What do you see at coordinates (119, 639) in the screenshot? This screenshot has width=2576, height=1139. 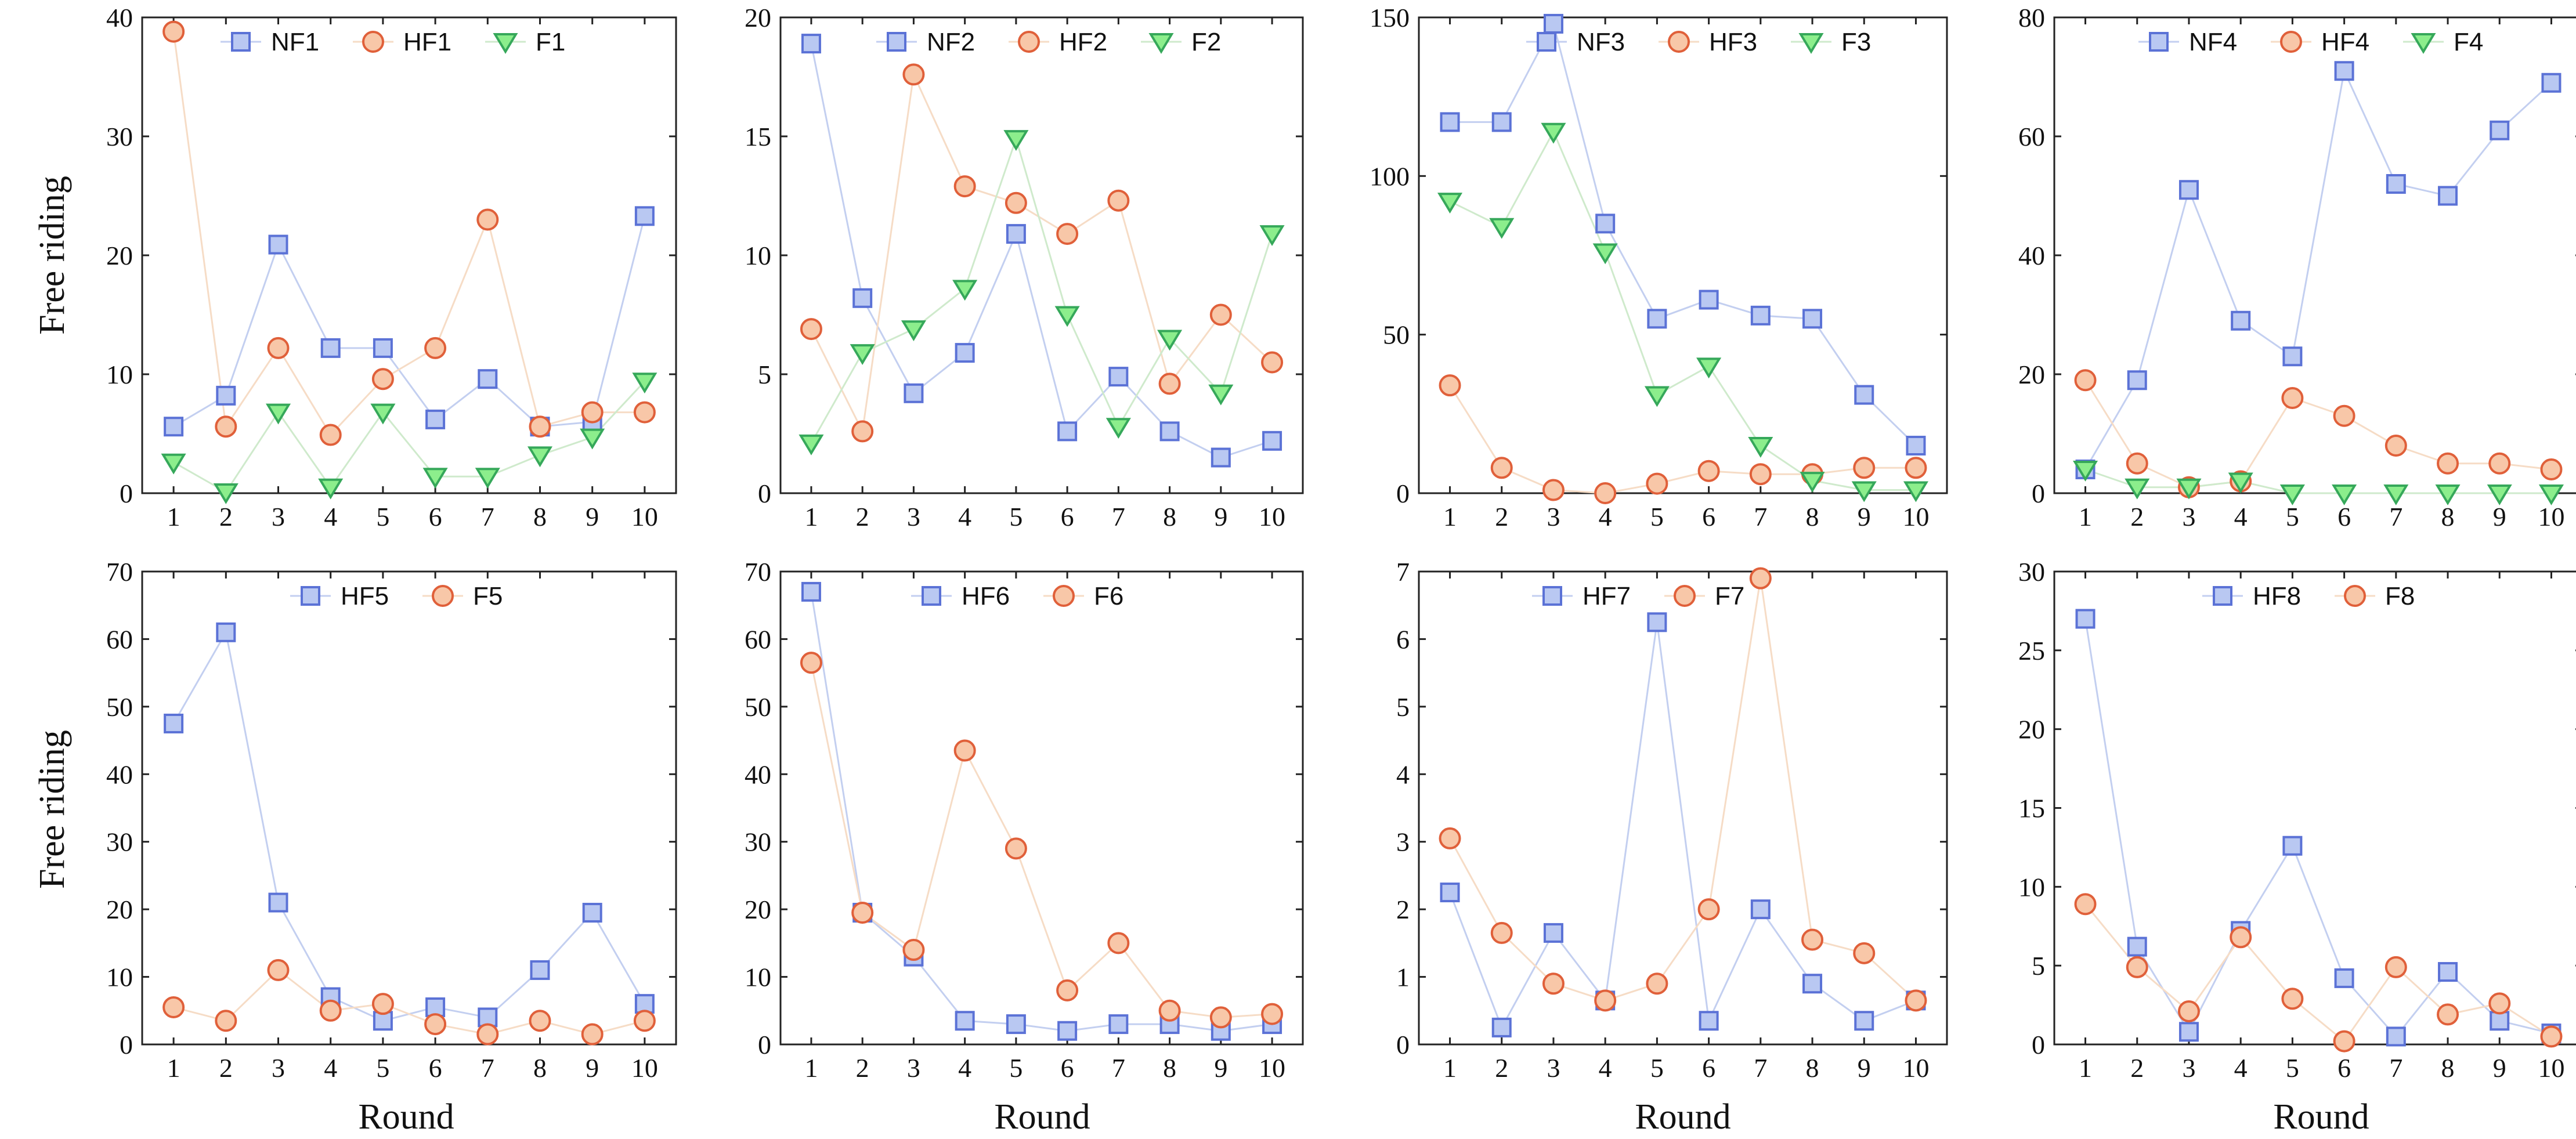 I see `y-tick-label: 60` at bounding box center [119, 639].